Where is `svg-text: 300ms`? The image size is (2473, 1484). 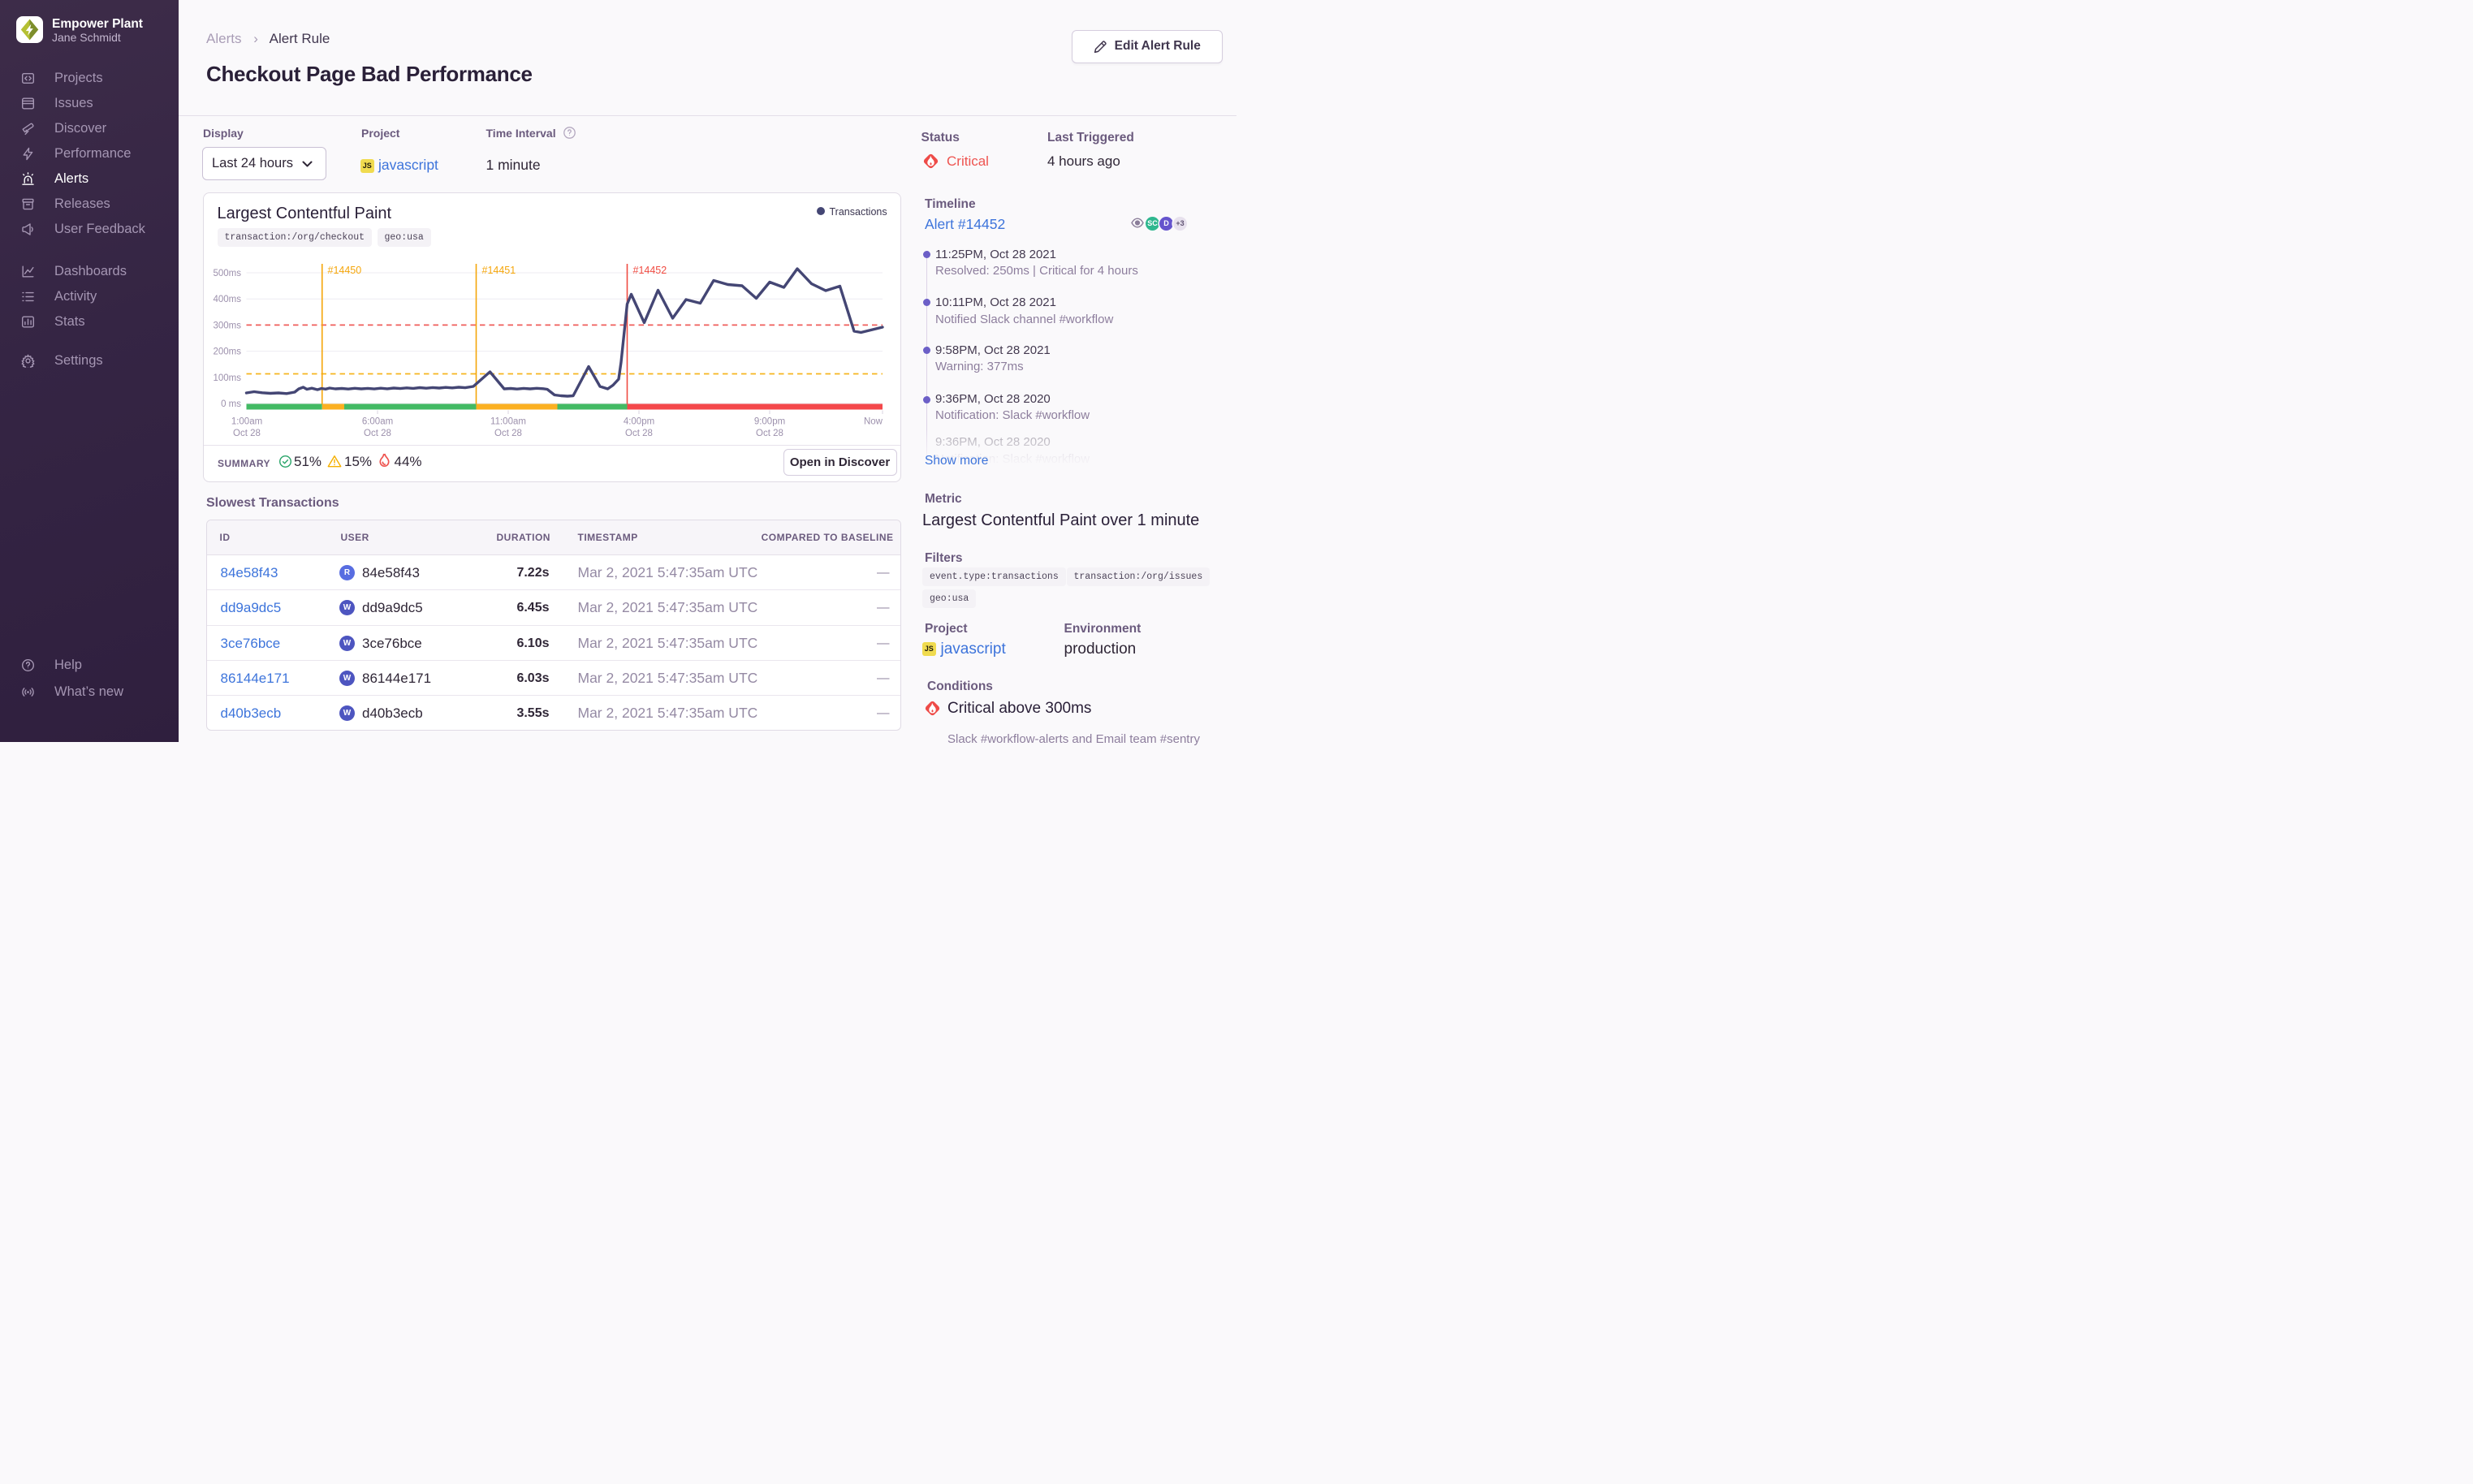 svg-text: 300ms is located at coordinates (227, 325).